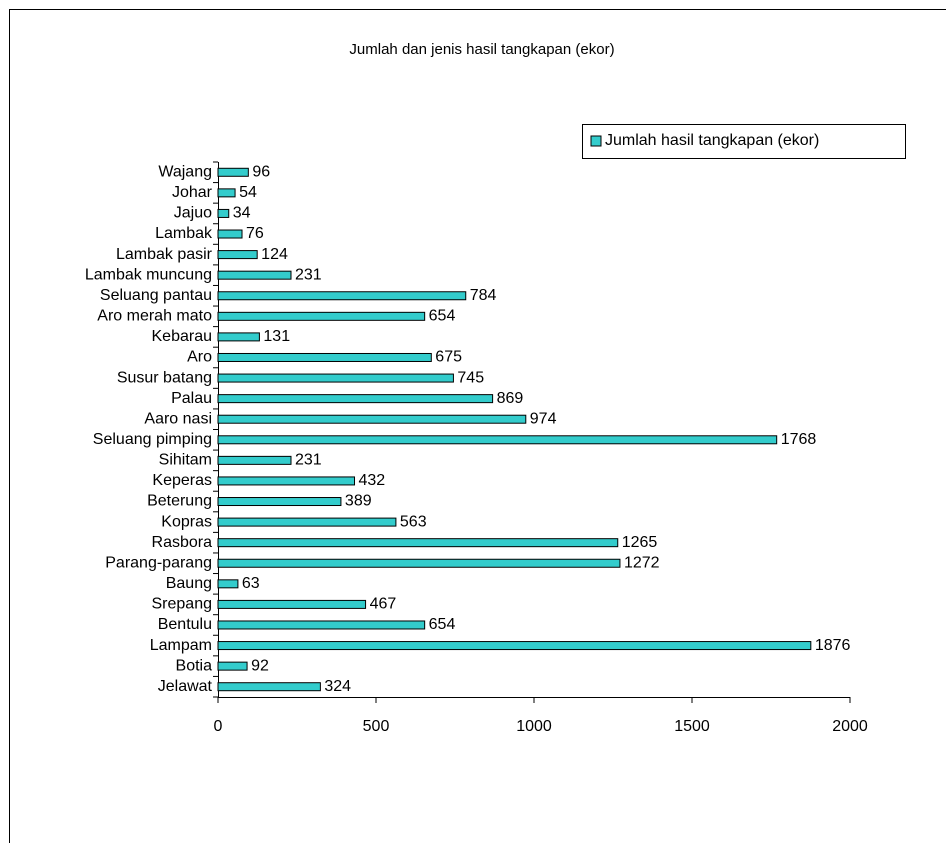  I want to click on x-tick-label: 1500, so click(692, 726).